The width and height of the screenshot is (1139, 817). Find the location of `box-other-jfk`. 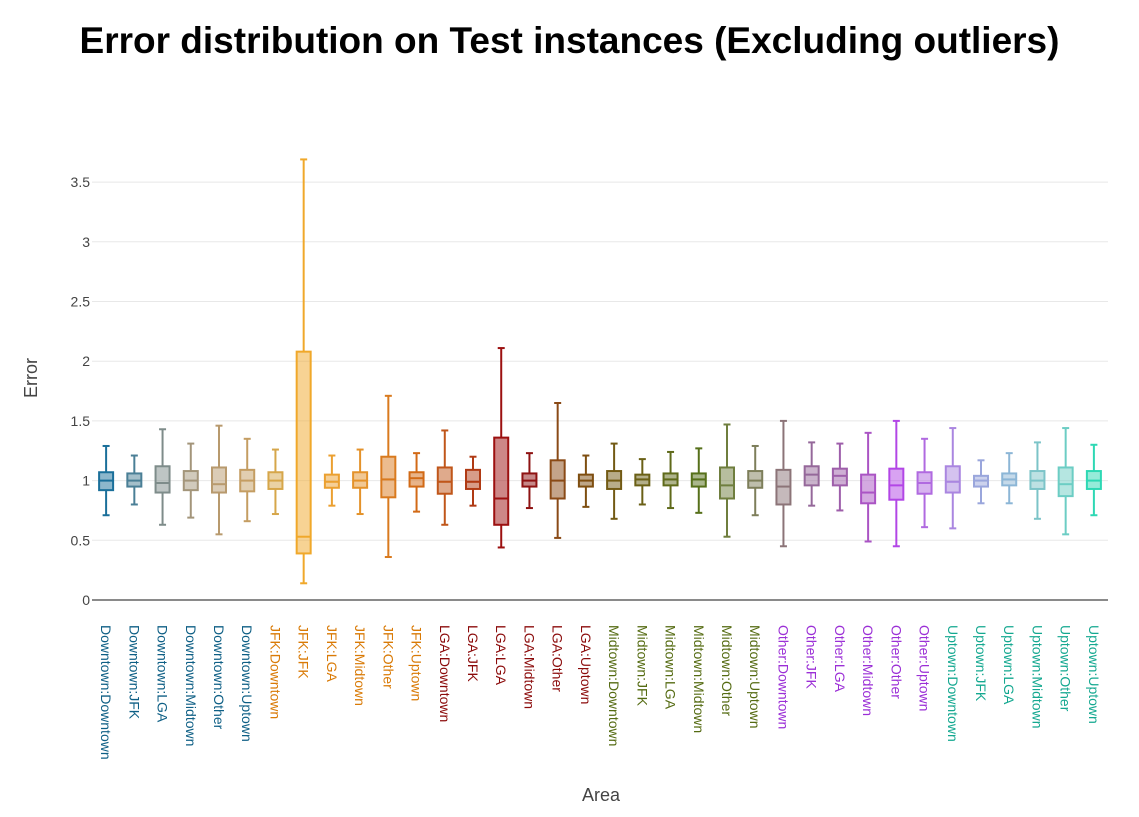

box-other-jfk is located at coordinates (811, 474).